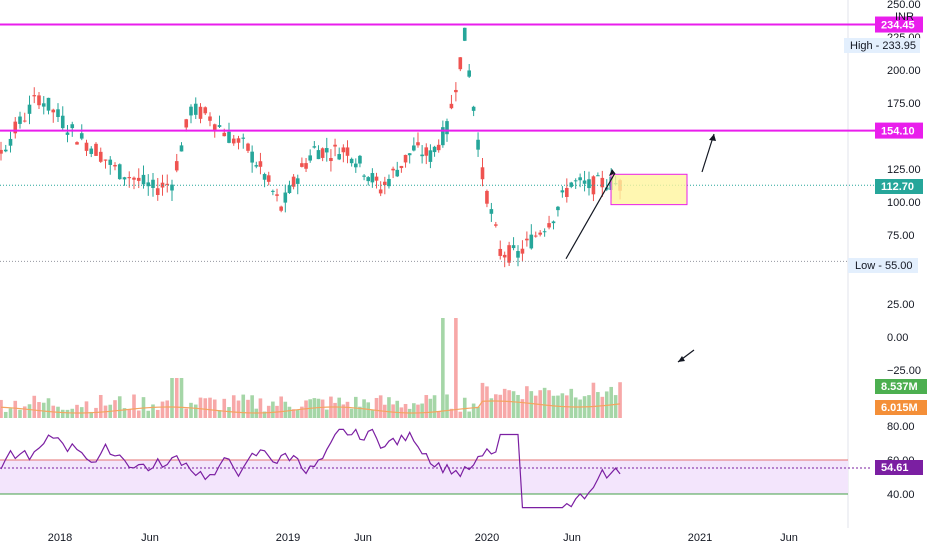 This screenshot has height=550, width=932. What do you see at coordinates (904, 5) in the screenshot?
I see `price-tick-label: 250.00` at bounding box center [904, 5].